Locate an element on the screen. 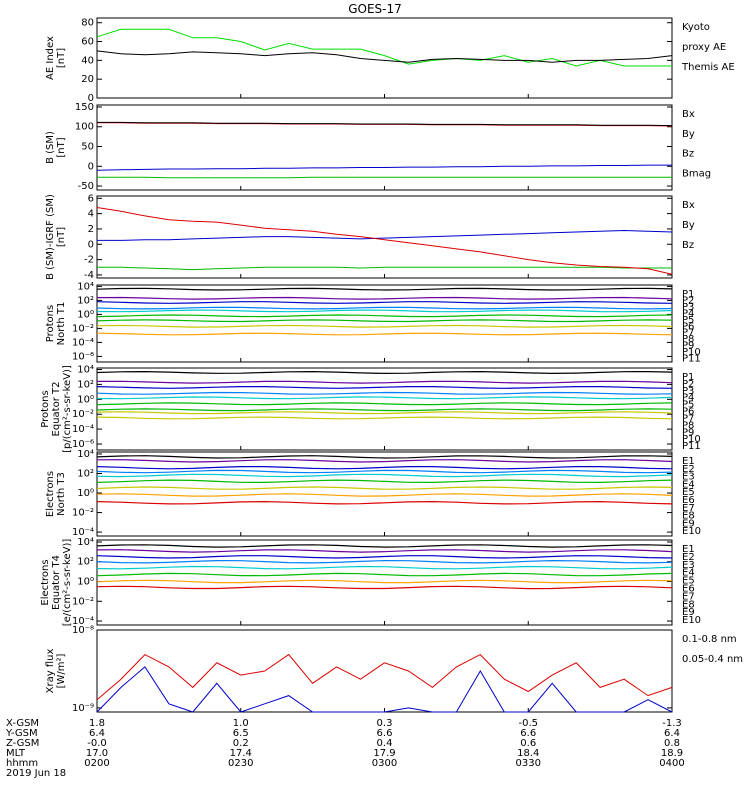  y-tick-label: 100 is located at coordinates (84, 127).